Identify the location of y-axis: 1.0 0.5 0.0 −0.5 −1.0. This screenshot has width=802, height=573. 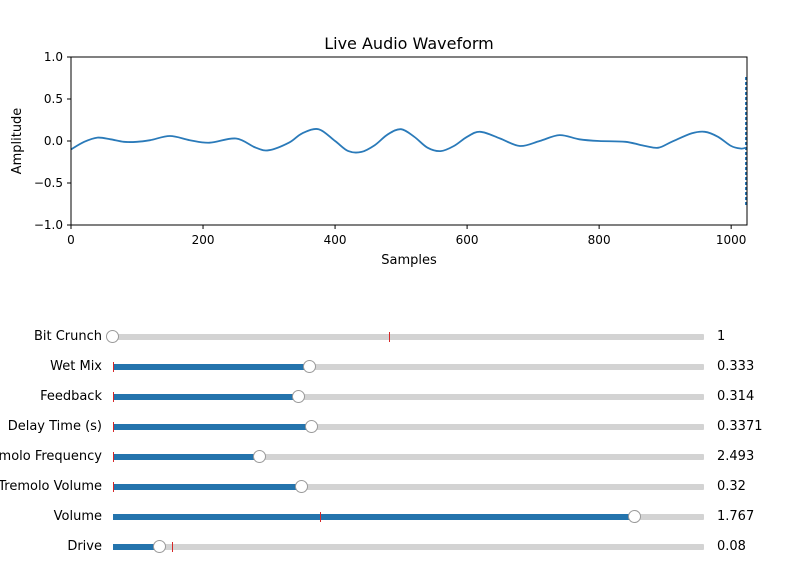
(52, 141).